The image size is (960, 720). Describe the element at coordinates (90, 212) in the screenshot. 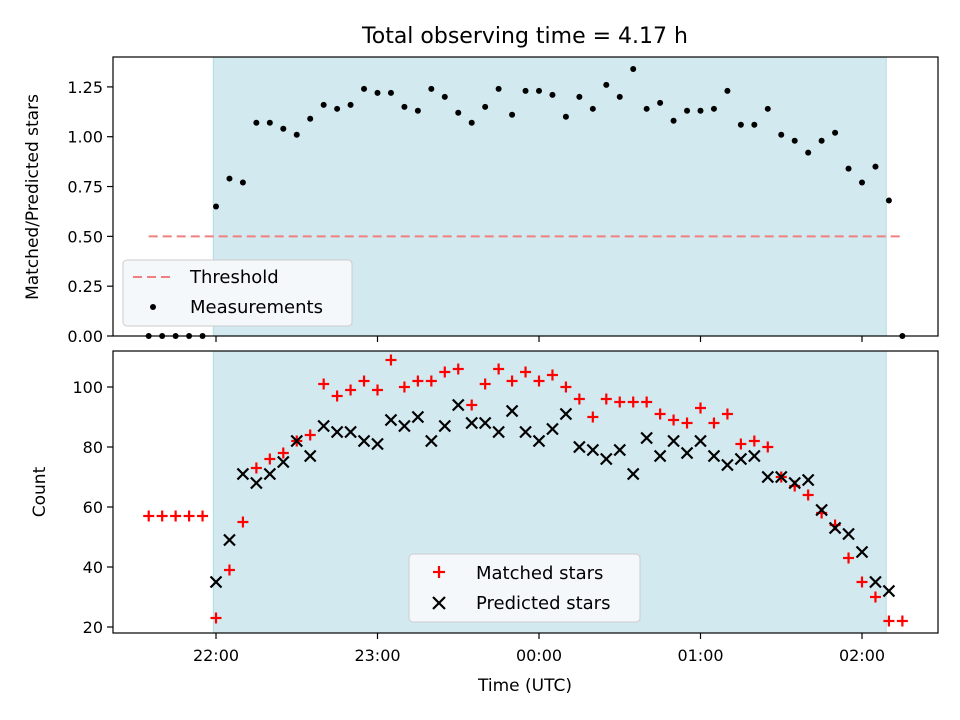

I see `top-y-axis: 0.00 0.25 0.50 0.75 1.00 1.25` at that location.